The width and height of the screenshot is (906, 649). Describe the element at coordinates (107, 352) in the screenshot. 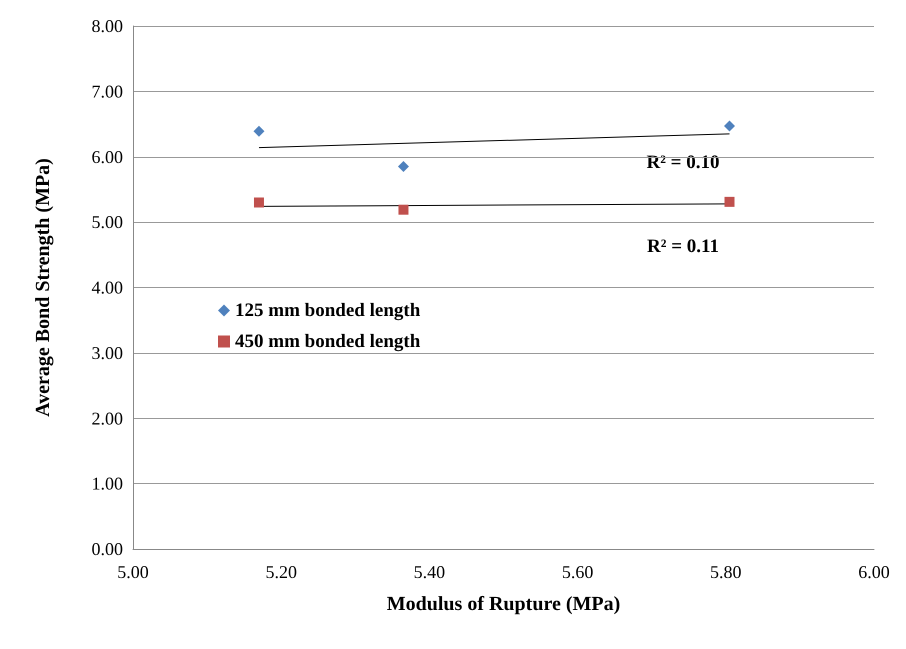

I see `y-tick-label: 3.00` at that location.